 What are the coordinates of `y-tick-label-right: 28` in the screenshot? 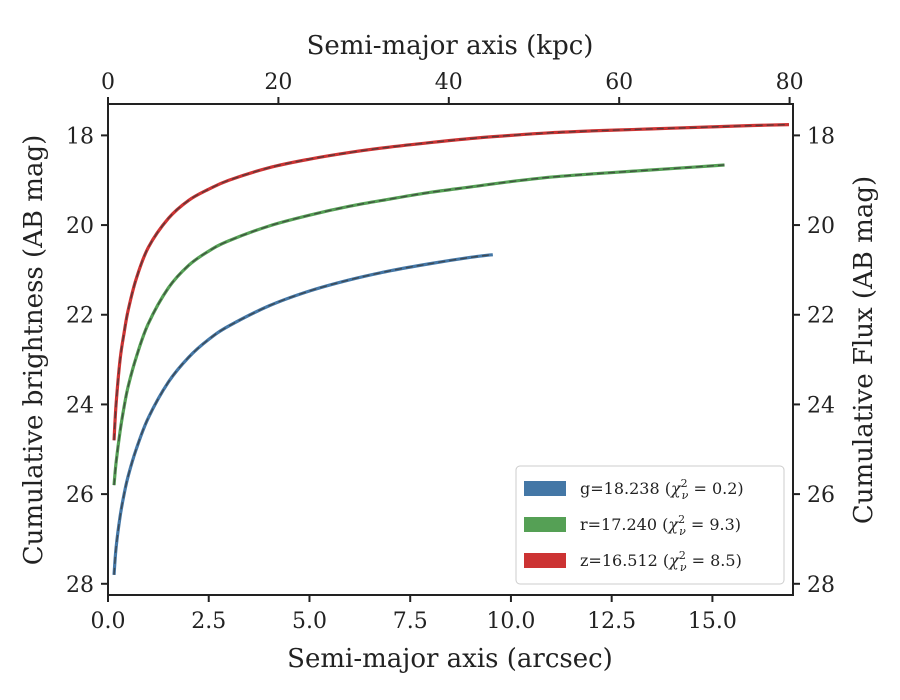 It's located at (821, 585).